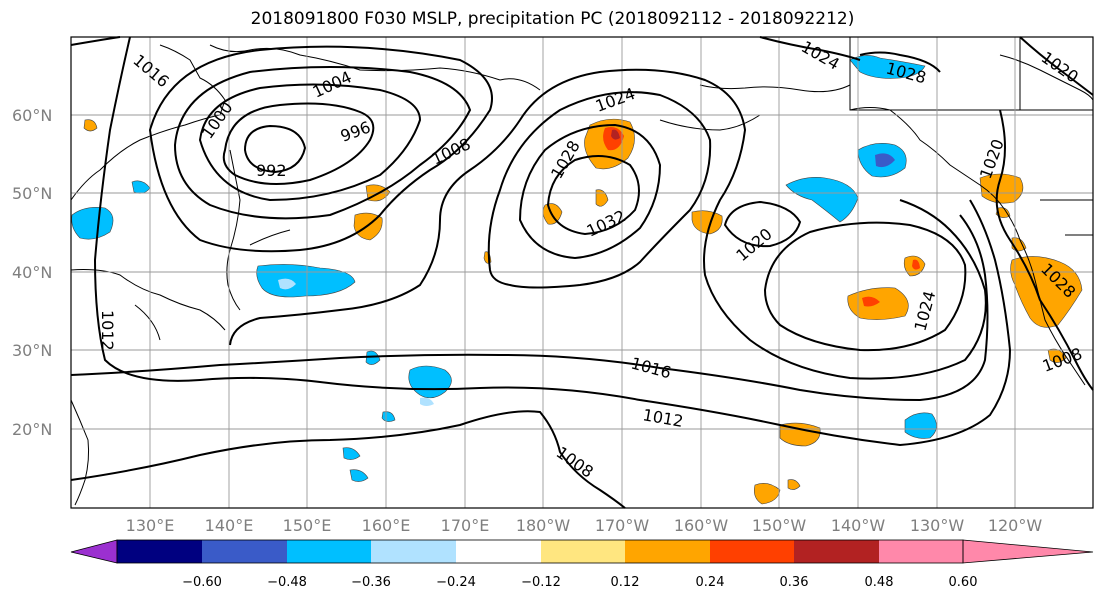 This screenshot has width=1105, height=601. I want to click on isobar-label: 992, so click(271, 170).